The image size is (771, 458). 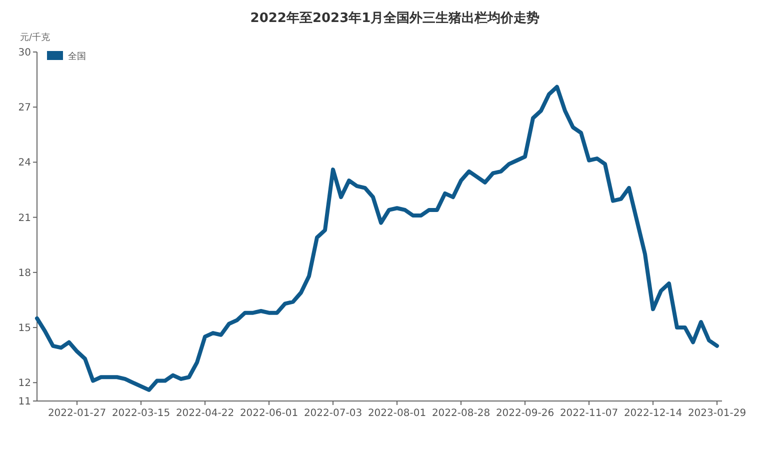 What do you see at coordinates (395, 18) in the screenshot?
I see `chart-title: 2022年至2023年1月全国外三生猪出栏均价走势` at bounding box center [395, 18].